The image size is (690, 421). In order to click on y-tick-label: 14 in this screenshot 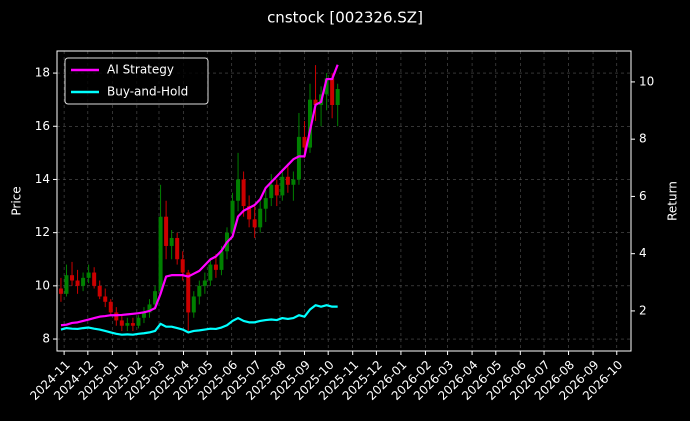, I will do `click(42, 179)`.